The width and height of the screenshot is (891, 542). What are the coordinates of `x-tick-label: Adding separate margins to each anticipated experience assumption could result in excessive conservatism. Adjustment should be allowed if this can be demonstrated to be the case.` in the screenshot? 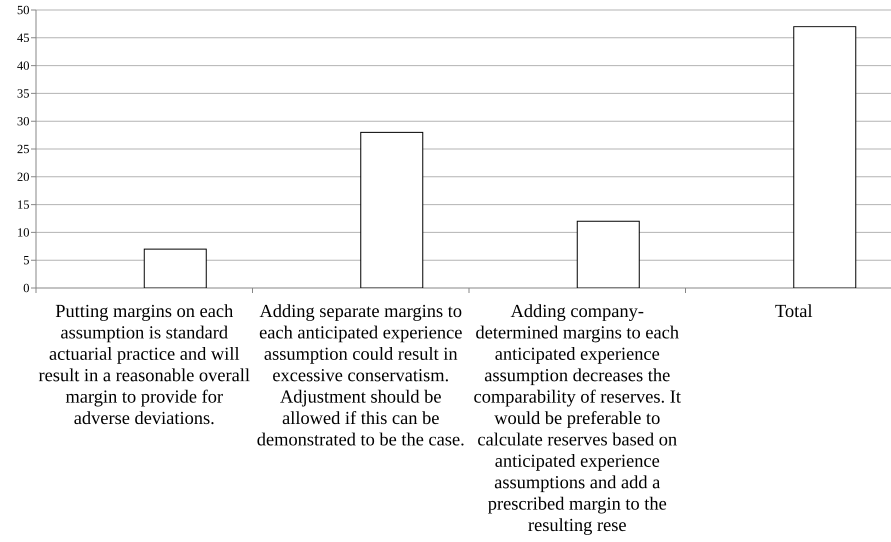 It's located at (360, 375).